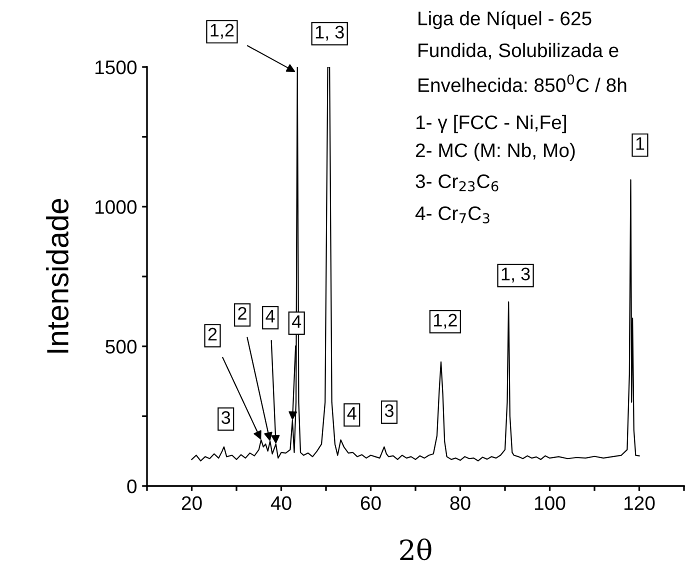  I want to click on x-tick-label: 100, so click(550, 503).